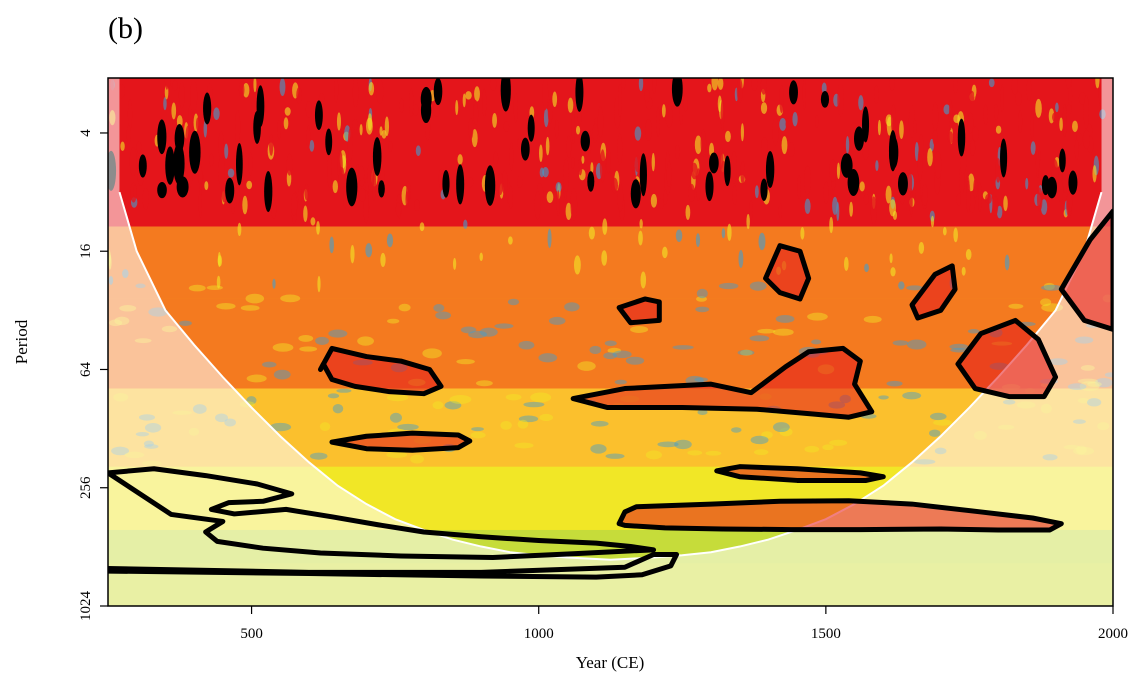  Describe the element at coordinates (93, 375) in the screenshot. I see `y-axis: 4 16 64 256 1024` at that location.